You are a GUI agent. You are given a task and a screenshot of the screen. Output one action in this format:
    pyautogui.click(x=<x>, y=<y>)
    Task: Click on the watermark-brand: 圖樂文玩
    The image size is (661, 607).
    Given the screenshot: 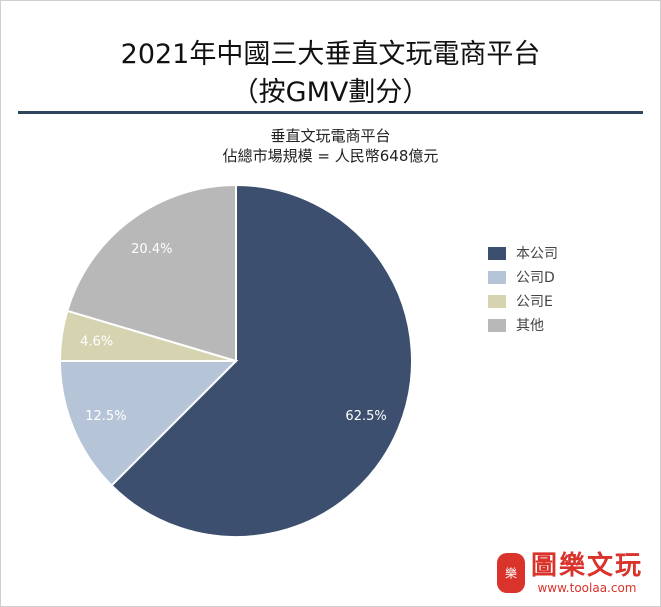 What is the action you would take?
    pyautogui.click(x=586, y=566)
    